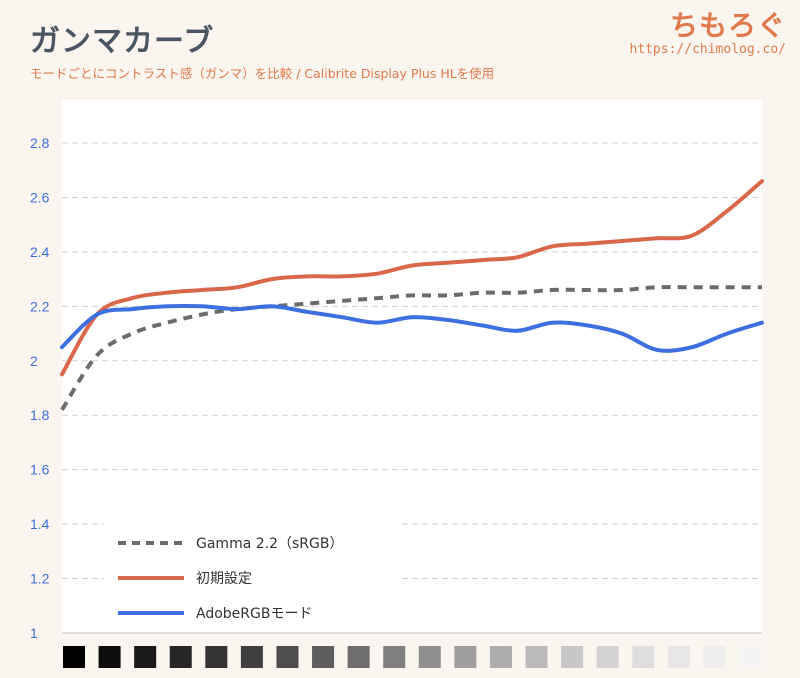 Image resolution: width=800 pixels, height=678 pixels. I want to click on legend-label: AdobeRGBモード, so click(254, 614).